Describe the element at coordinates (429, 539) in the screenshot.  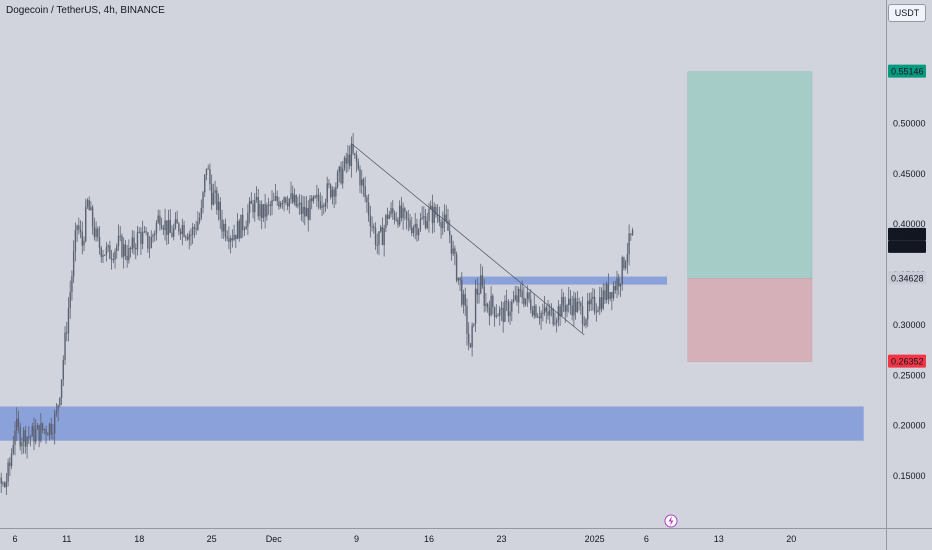
I see `time-tick-label: 16` at that location.